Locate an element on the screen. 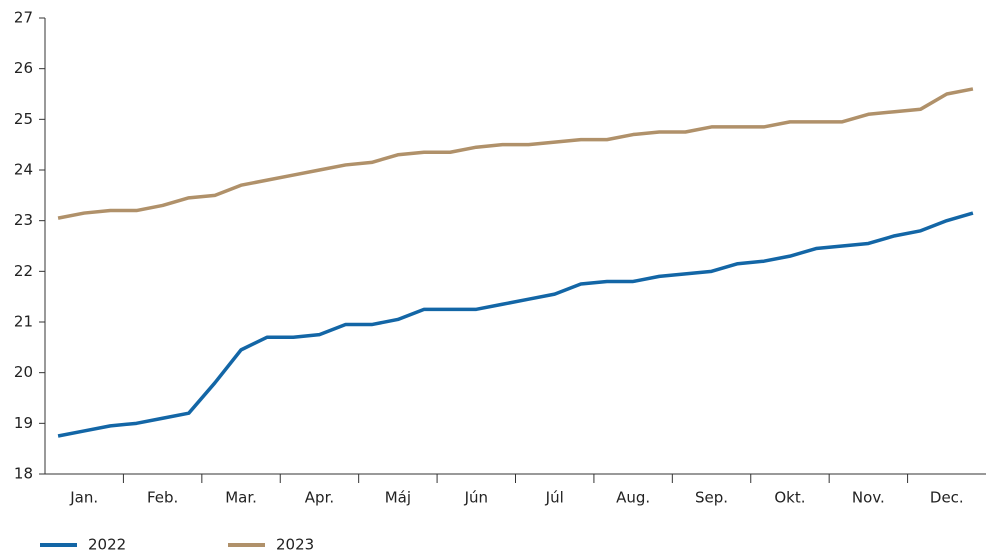  x-tick-label: Nov. is located at coordinates (868, 498).